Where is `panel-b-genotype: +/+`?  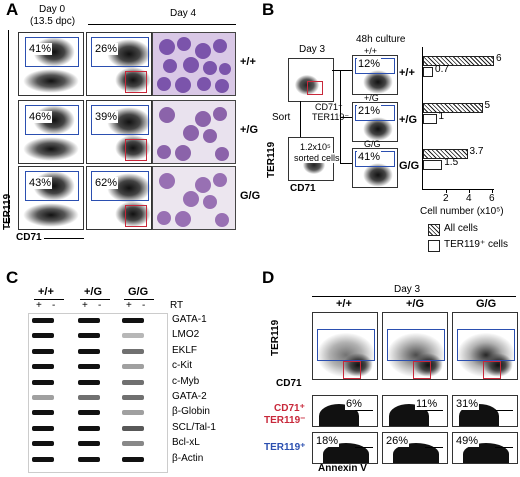 panel-b-genotype: +/+ is located at coordinates (407, 73).